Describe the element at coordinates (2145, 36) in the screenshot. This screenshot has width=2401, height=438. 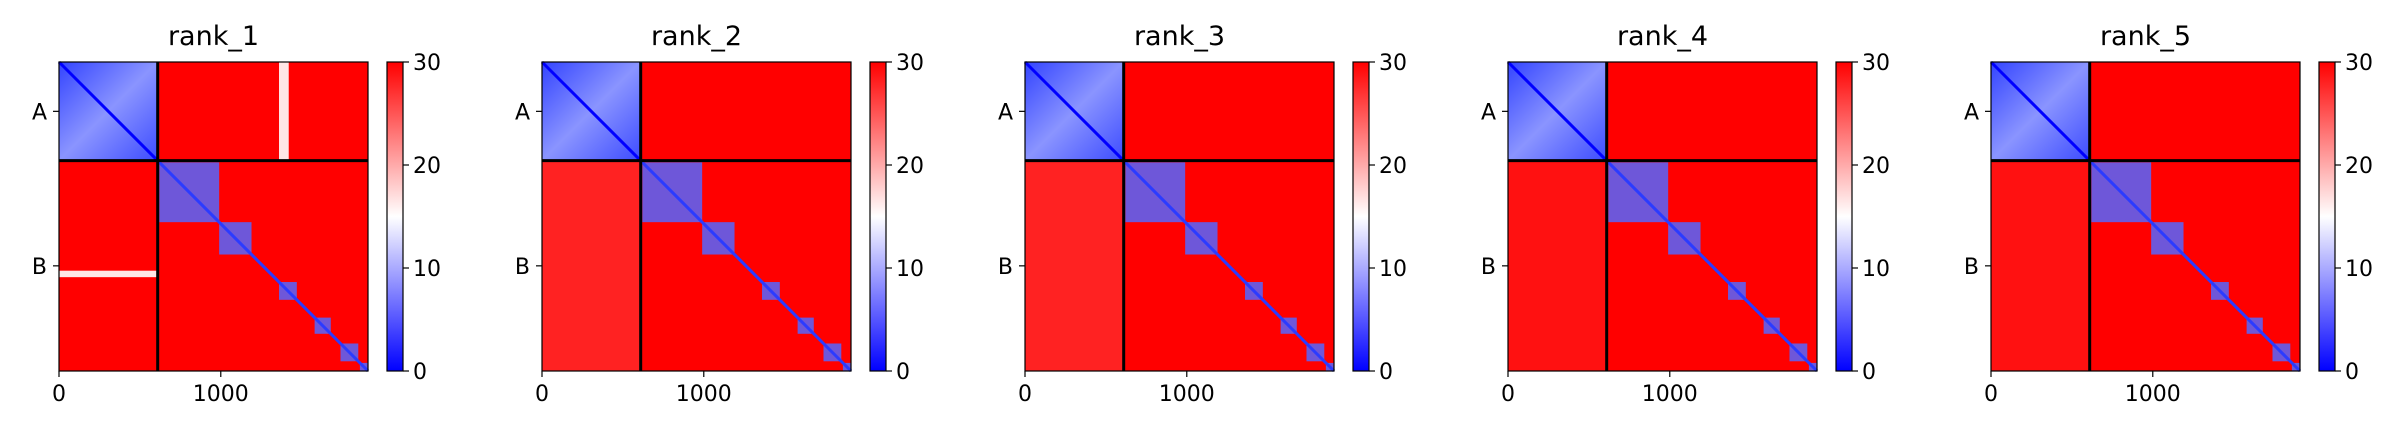
I see `panel-title: rank_5` at that location.